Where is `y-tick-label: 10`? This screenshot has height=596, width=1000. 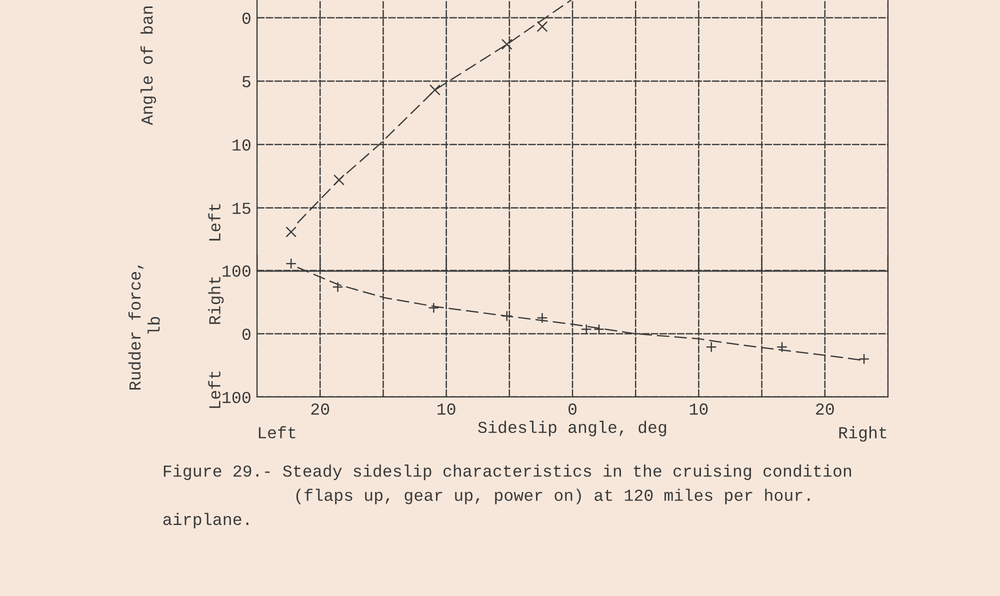
y-tick-label: 10 is located at coordinates (241, 145).